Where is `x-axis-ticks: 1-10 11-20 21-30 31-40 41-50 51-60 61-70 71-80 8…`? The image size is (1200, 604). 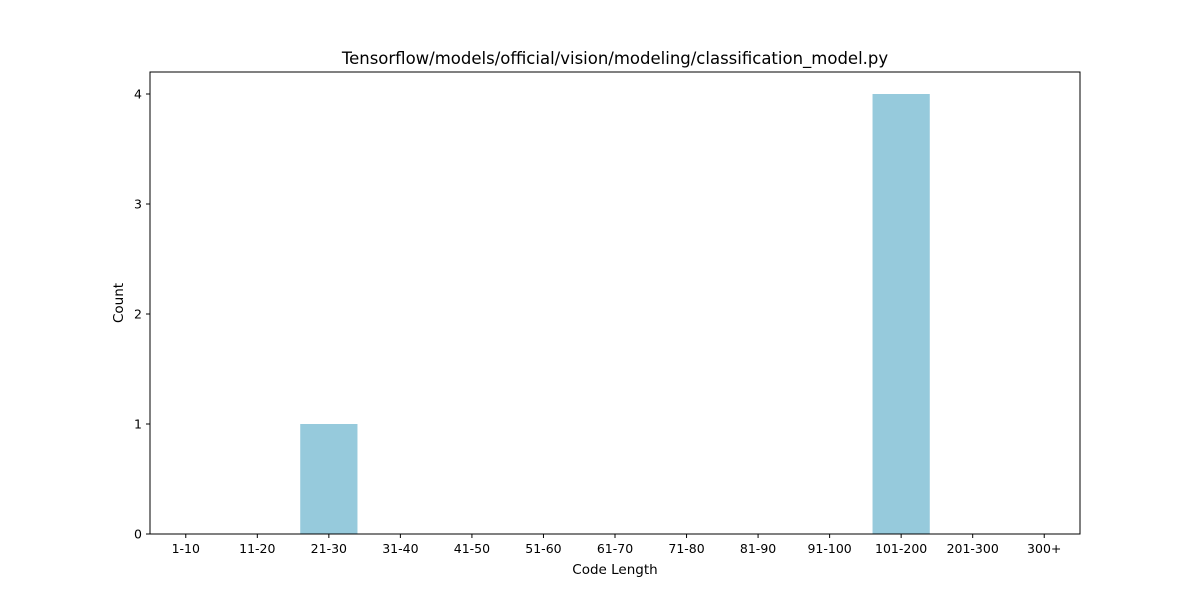 x-axis-ticks: 1-10 11-20 21-30 31-40 41-50 51-60 61-70 71-80 8… is located at coordinates (616, 545).